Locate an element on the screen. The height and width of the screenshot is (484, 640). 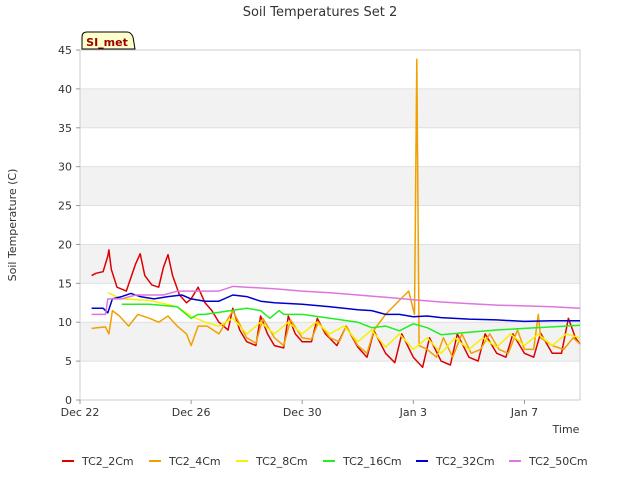
legend-item-tc2_2cm: TC2_2Cm is located at coordinates (98, 461).